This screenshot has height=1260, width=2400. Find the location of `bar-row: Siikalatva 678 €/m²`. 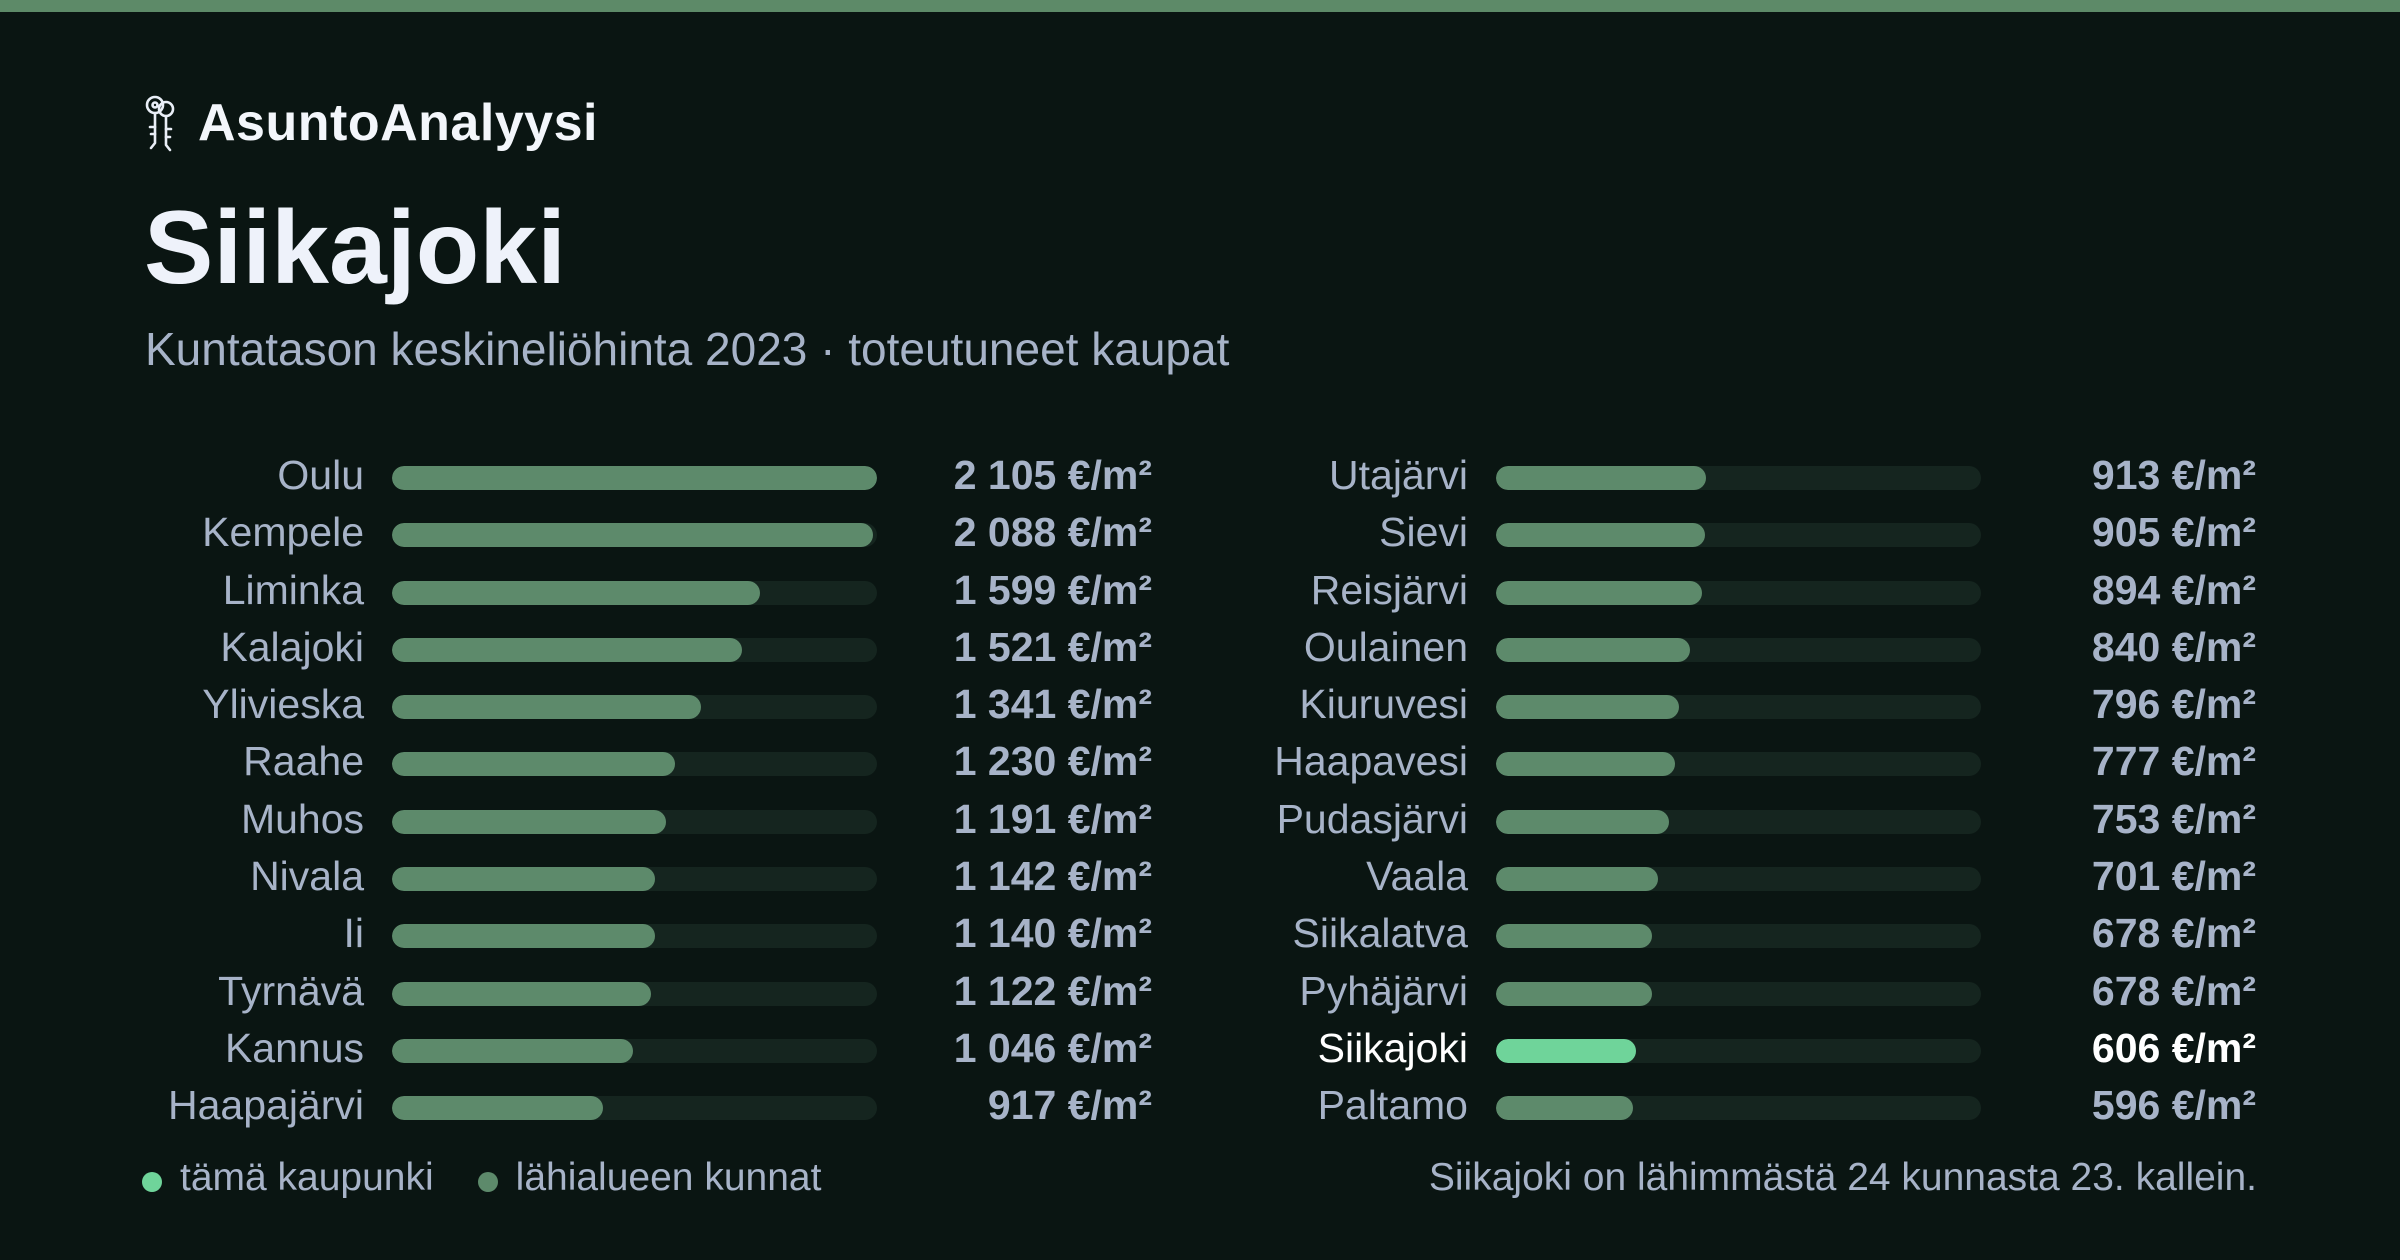

bar-row: Siikalatva 678 €/m² is located at coordinates (1746, 933).